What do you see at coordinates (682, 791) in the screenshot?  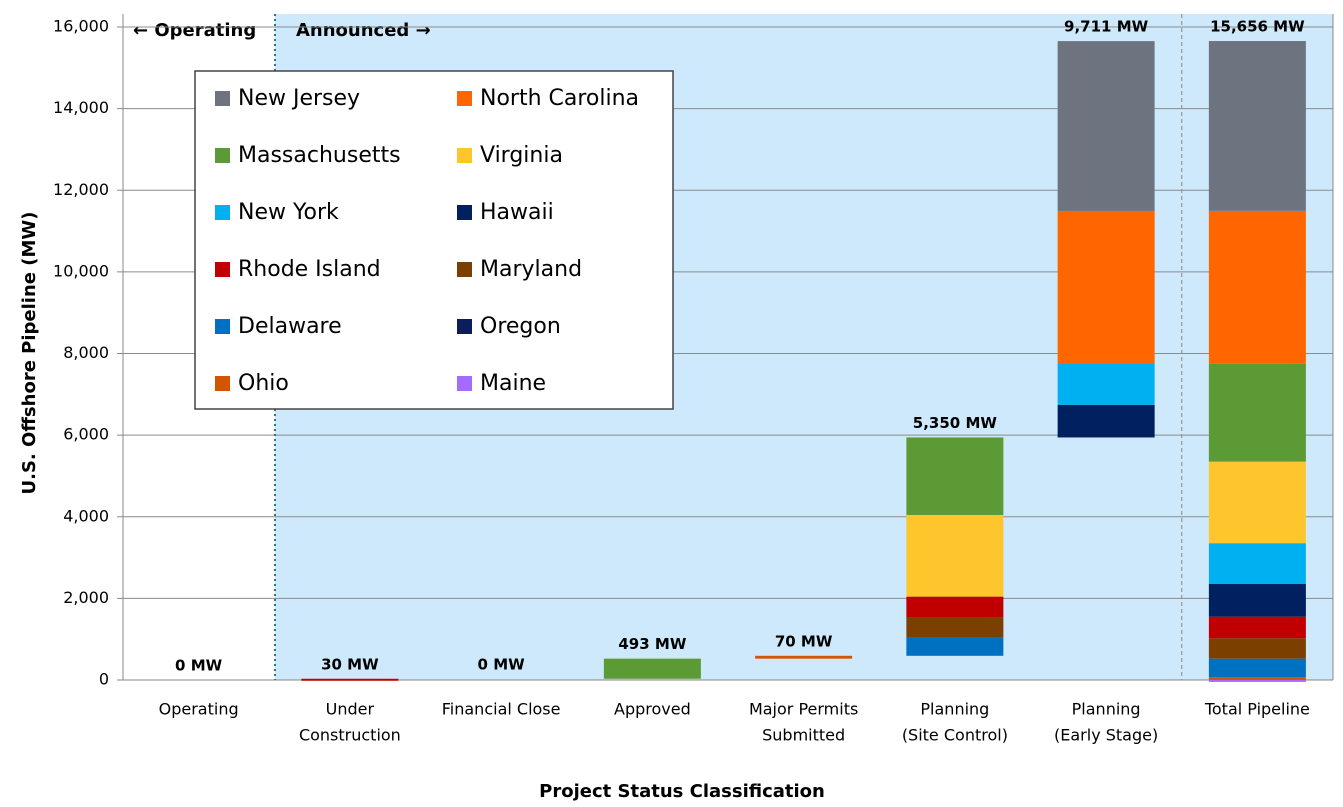 I see `x-axis-title: Project Status Classification` at bounding box center [682, 791].